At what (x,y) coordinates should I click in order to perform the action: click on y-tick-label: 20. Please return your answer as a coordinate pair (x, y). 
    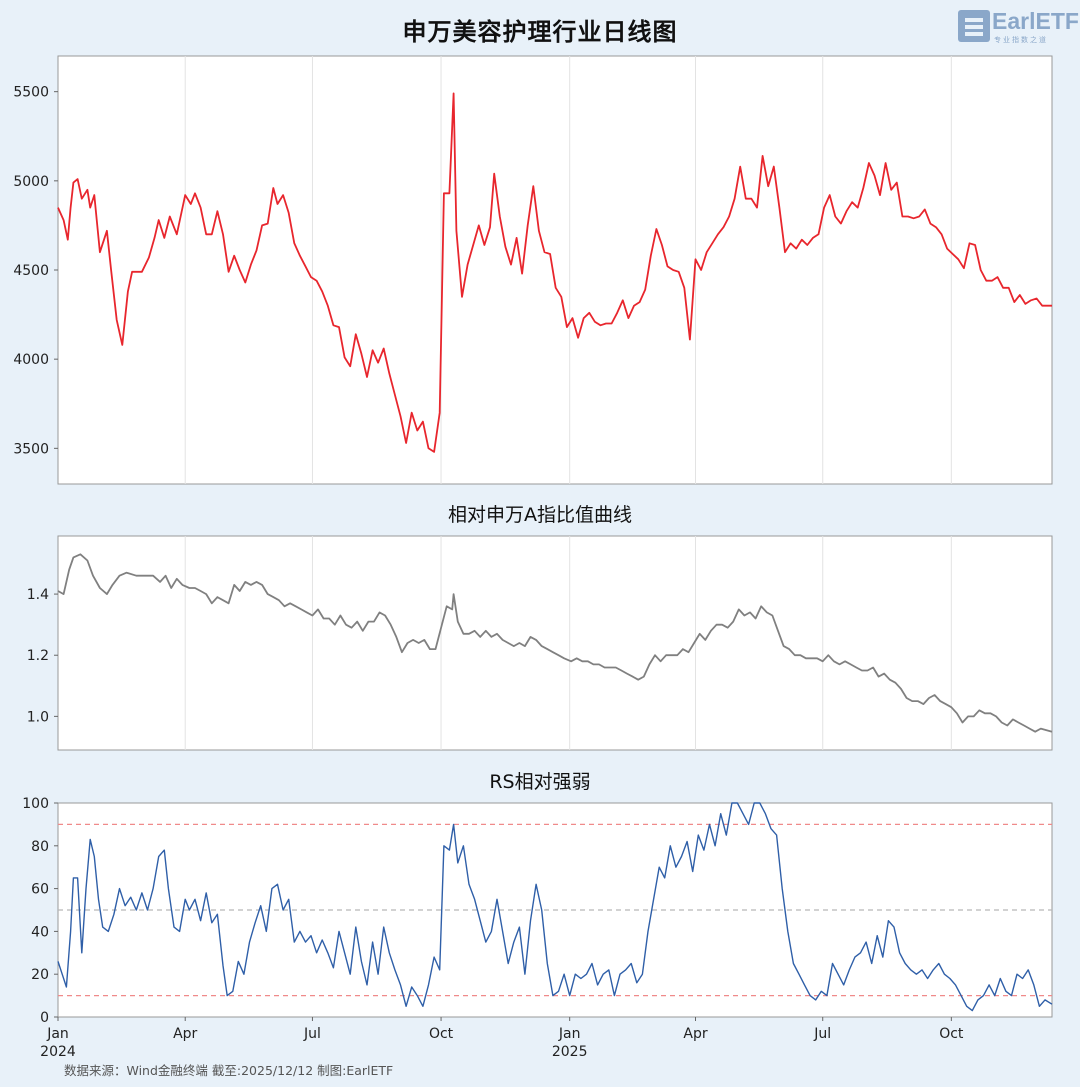
    Looking at the image, I should click on (40, 975).